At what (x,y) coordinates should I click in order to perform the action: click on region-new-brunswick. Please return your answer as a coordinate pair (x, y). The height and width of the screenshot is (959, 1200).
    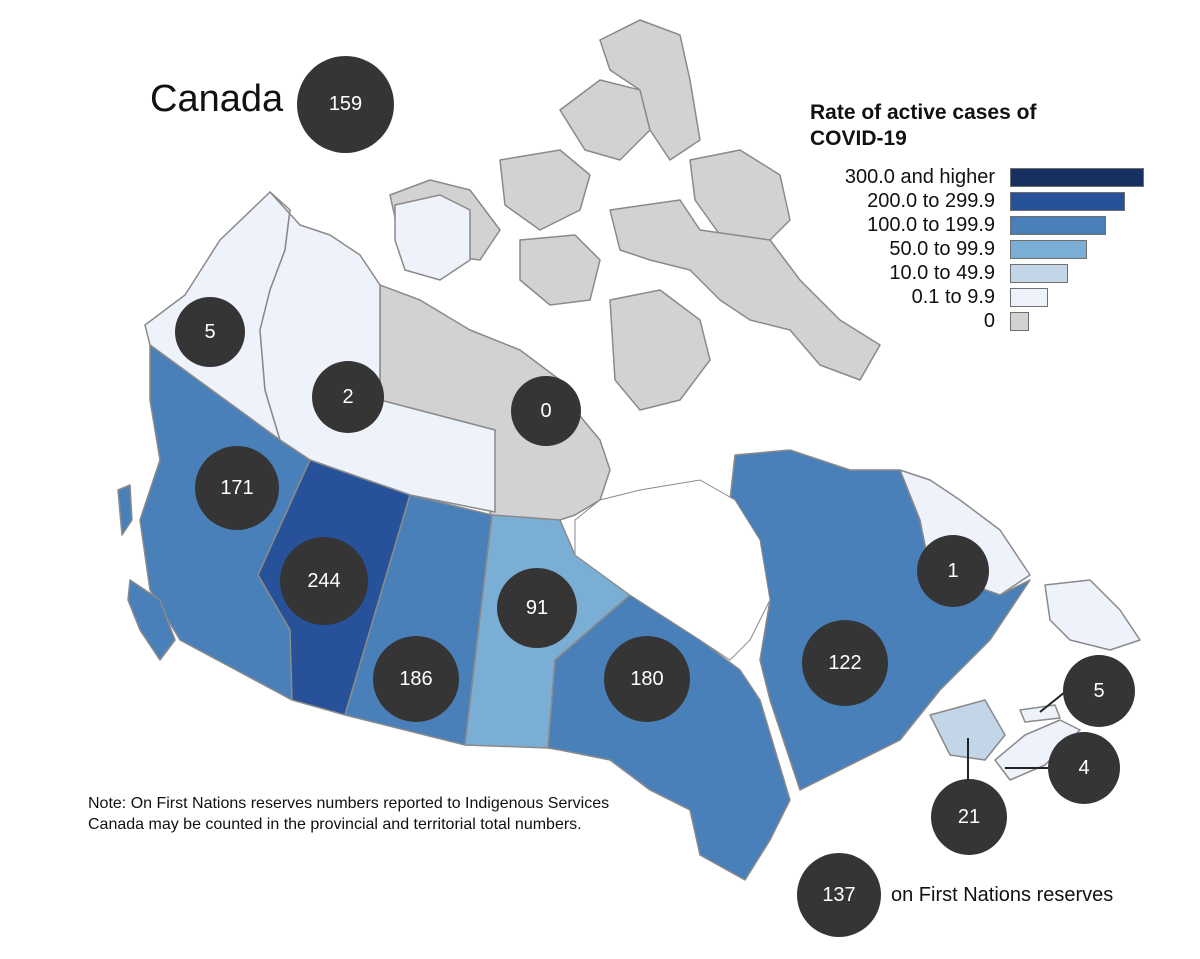
    Looking at the image, I should click on (967, 730).